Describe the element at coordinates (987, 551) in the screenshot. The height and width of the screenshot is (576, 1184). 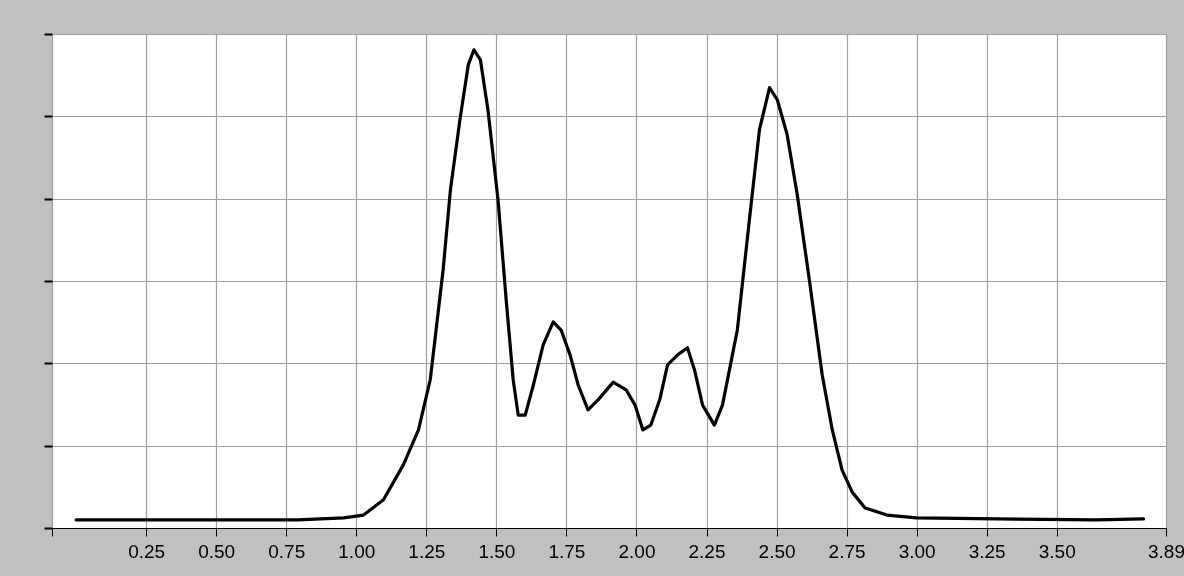
I see `x-tick-label: 3.25` at that location.